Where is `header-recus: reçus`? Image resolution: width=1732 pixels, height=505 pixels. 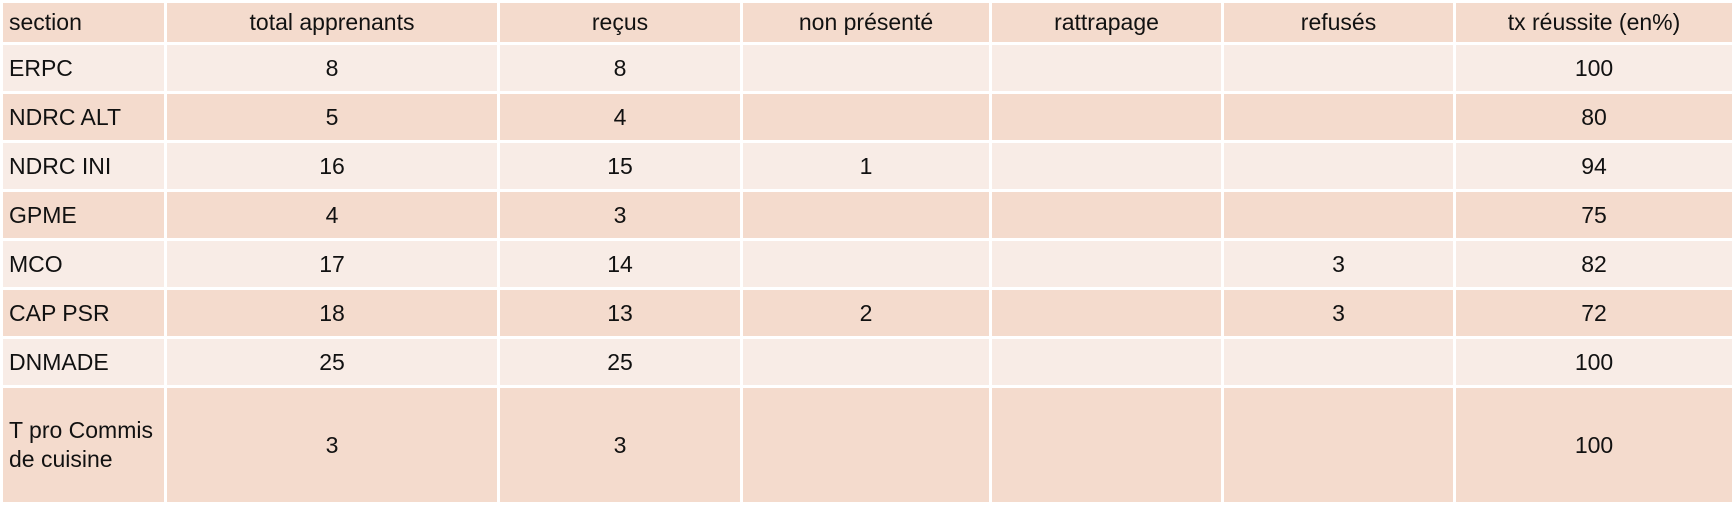
header-recus: reçus is located at coordinates (620, 23).